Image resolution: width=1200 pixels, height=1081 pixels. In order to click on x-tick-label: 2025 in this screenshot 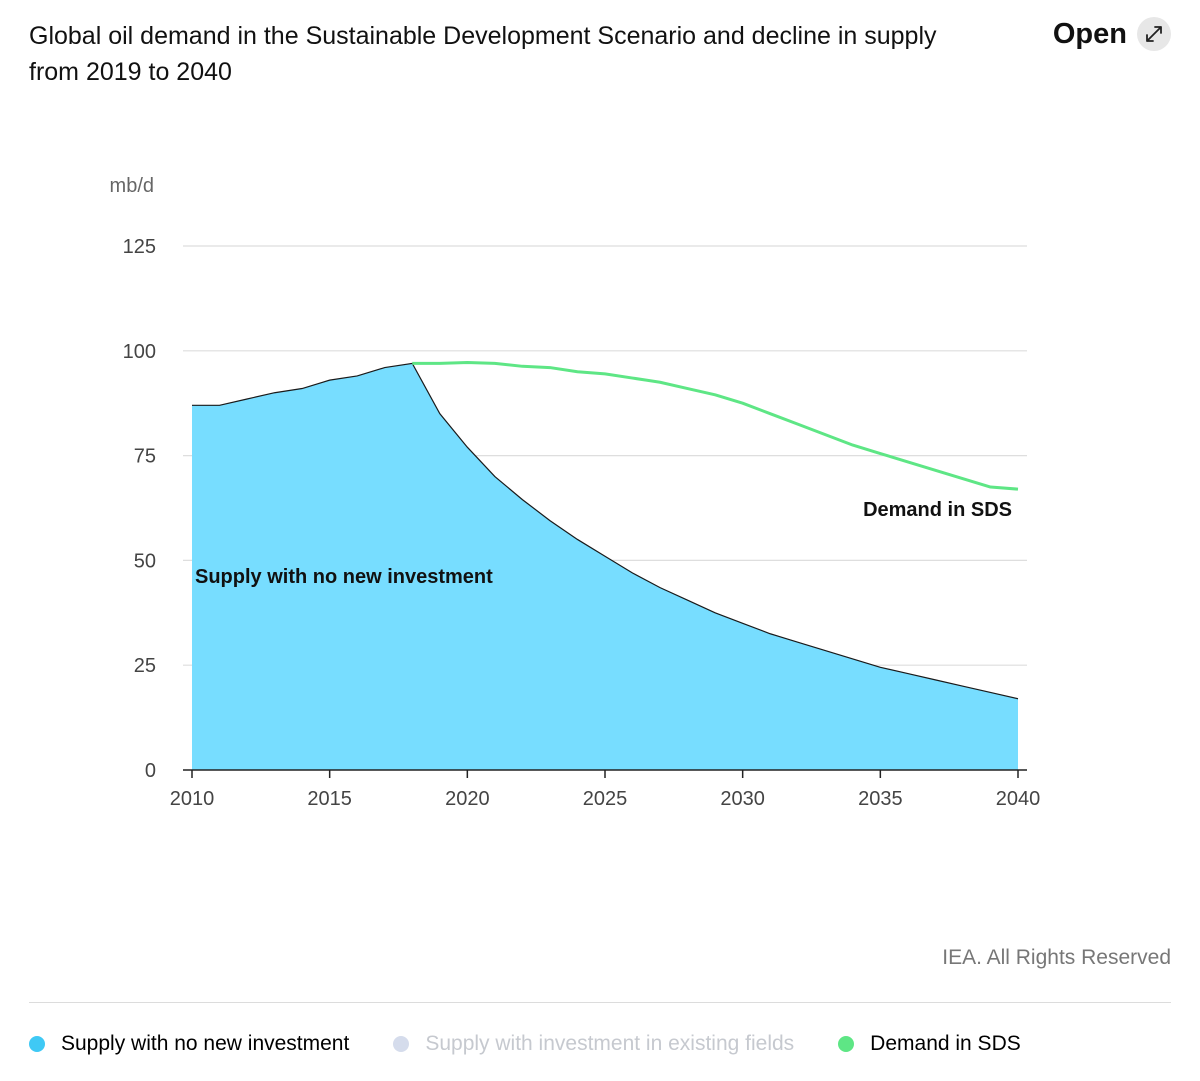, I will do `click(605, 799)`.